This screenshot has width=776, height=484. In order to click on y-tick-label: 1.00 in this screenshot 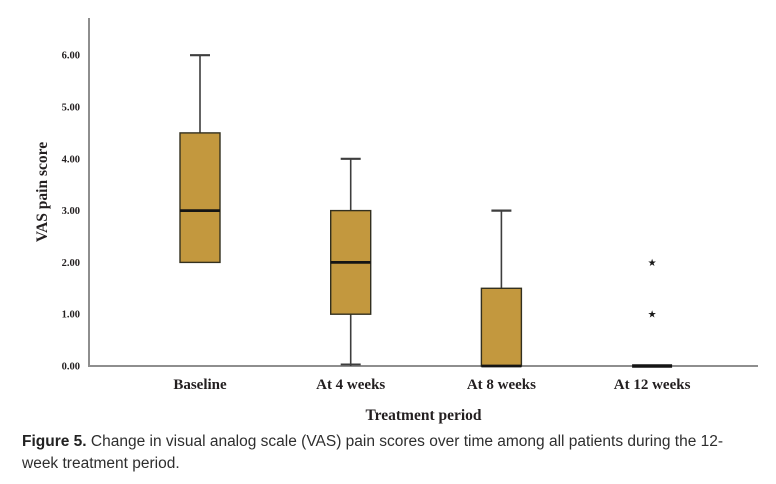, I will do `click(71, 315)`.